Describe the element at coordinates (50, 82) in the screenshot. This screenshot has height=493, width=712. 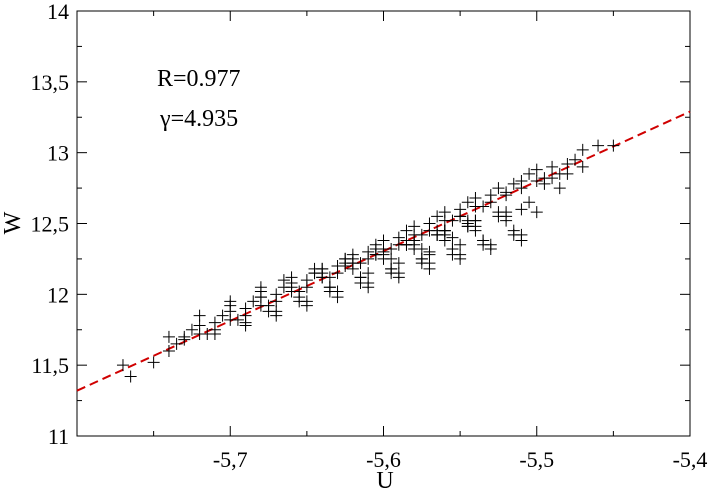
I see `y-tick-label: 13,5` at that location.